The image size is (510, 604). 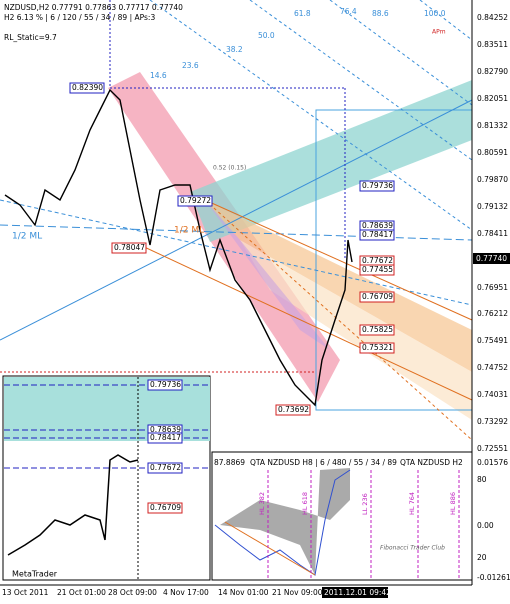 What do you see at coordinates (234, 49) in the screenshot?
I see `fib-label: 38.2` at bounding box center [234, 49].